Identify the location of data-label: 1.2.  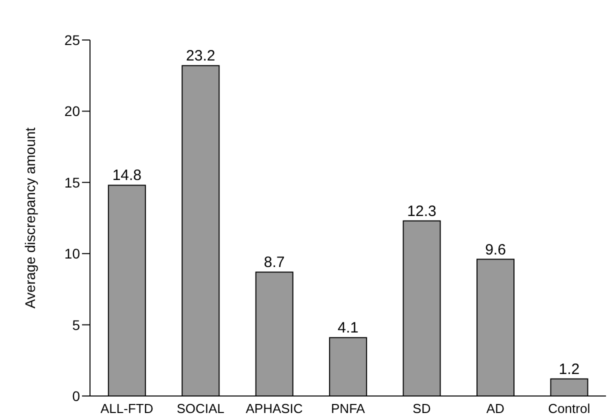
(569, 369).